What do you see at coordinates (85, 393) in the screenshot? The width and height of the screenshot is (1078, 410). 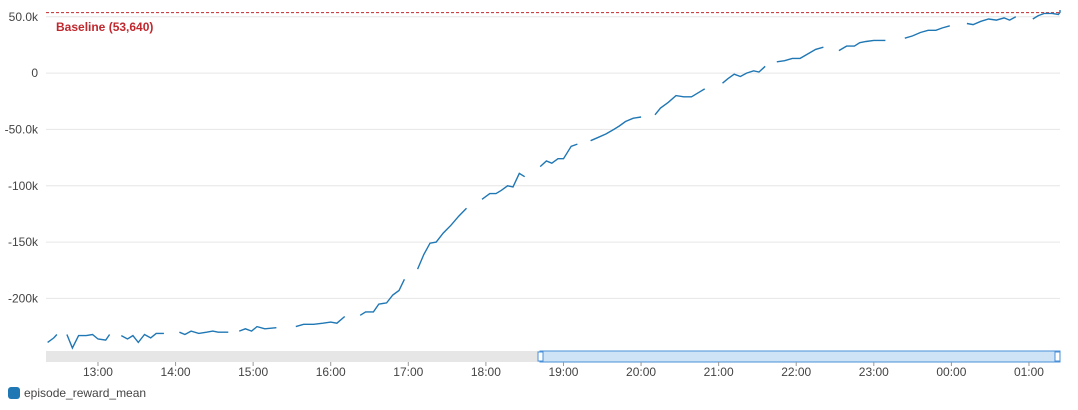 I see `legend-label: episode_reward_mean` at bounding box center [85, 393].